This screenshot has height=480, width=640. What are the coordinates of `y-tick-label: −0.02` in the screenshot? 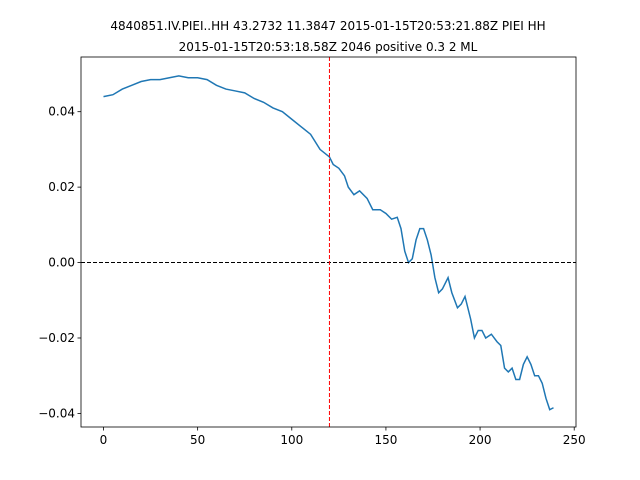 It's located at (56, 338).